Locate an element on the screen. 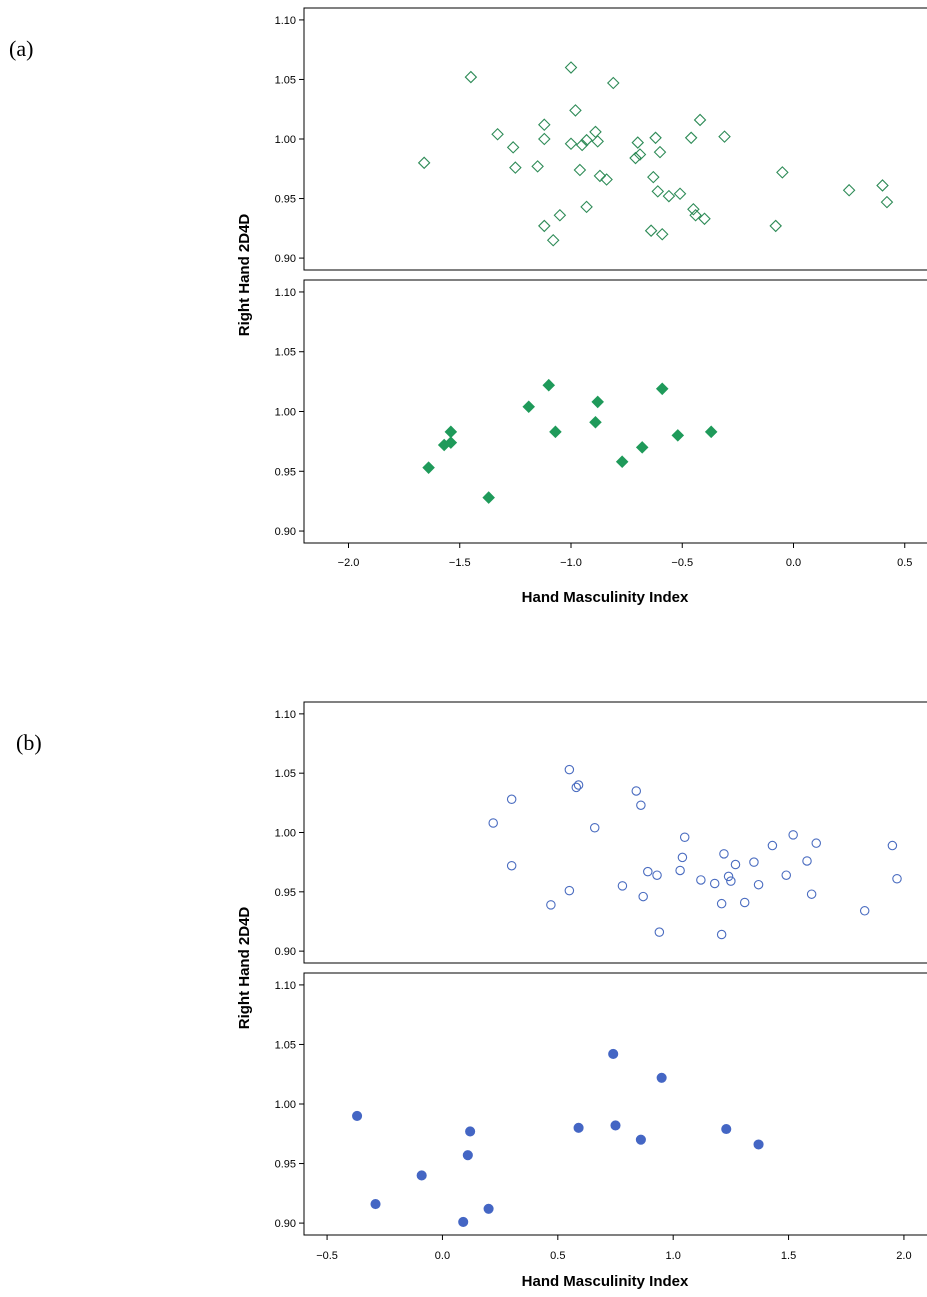 The width and height of the screenshot is (927, 1297). x-tick-label: 0.5 is located at coordinates (557, 1256).